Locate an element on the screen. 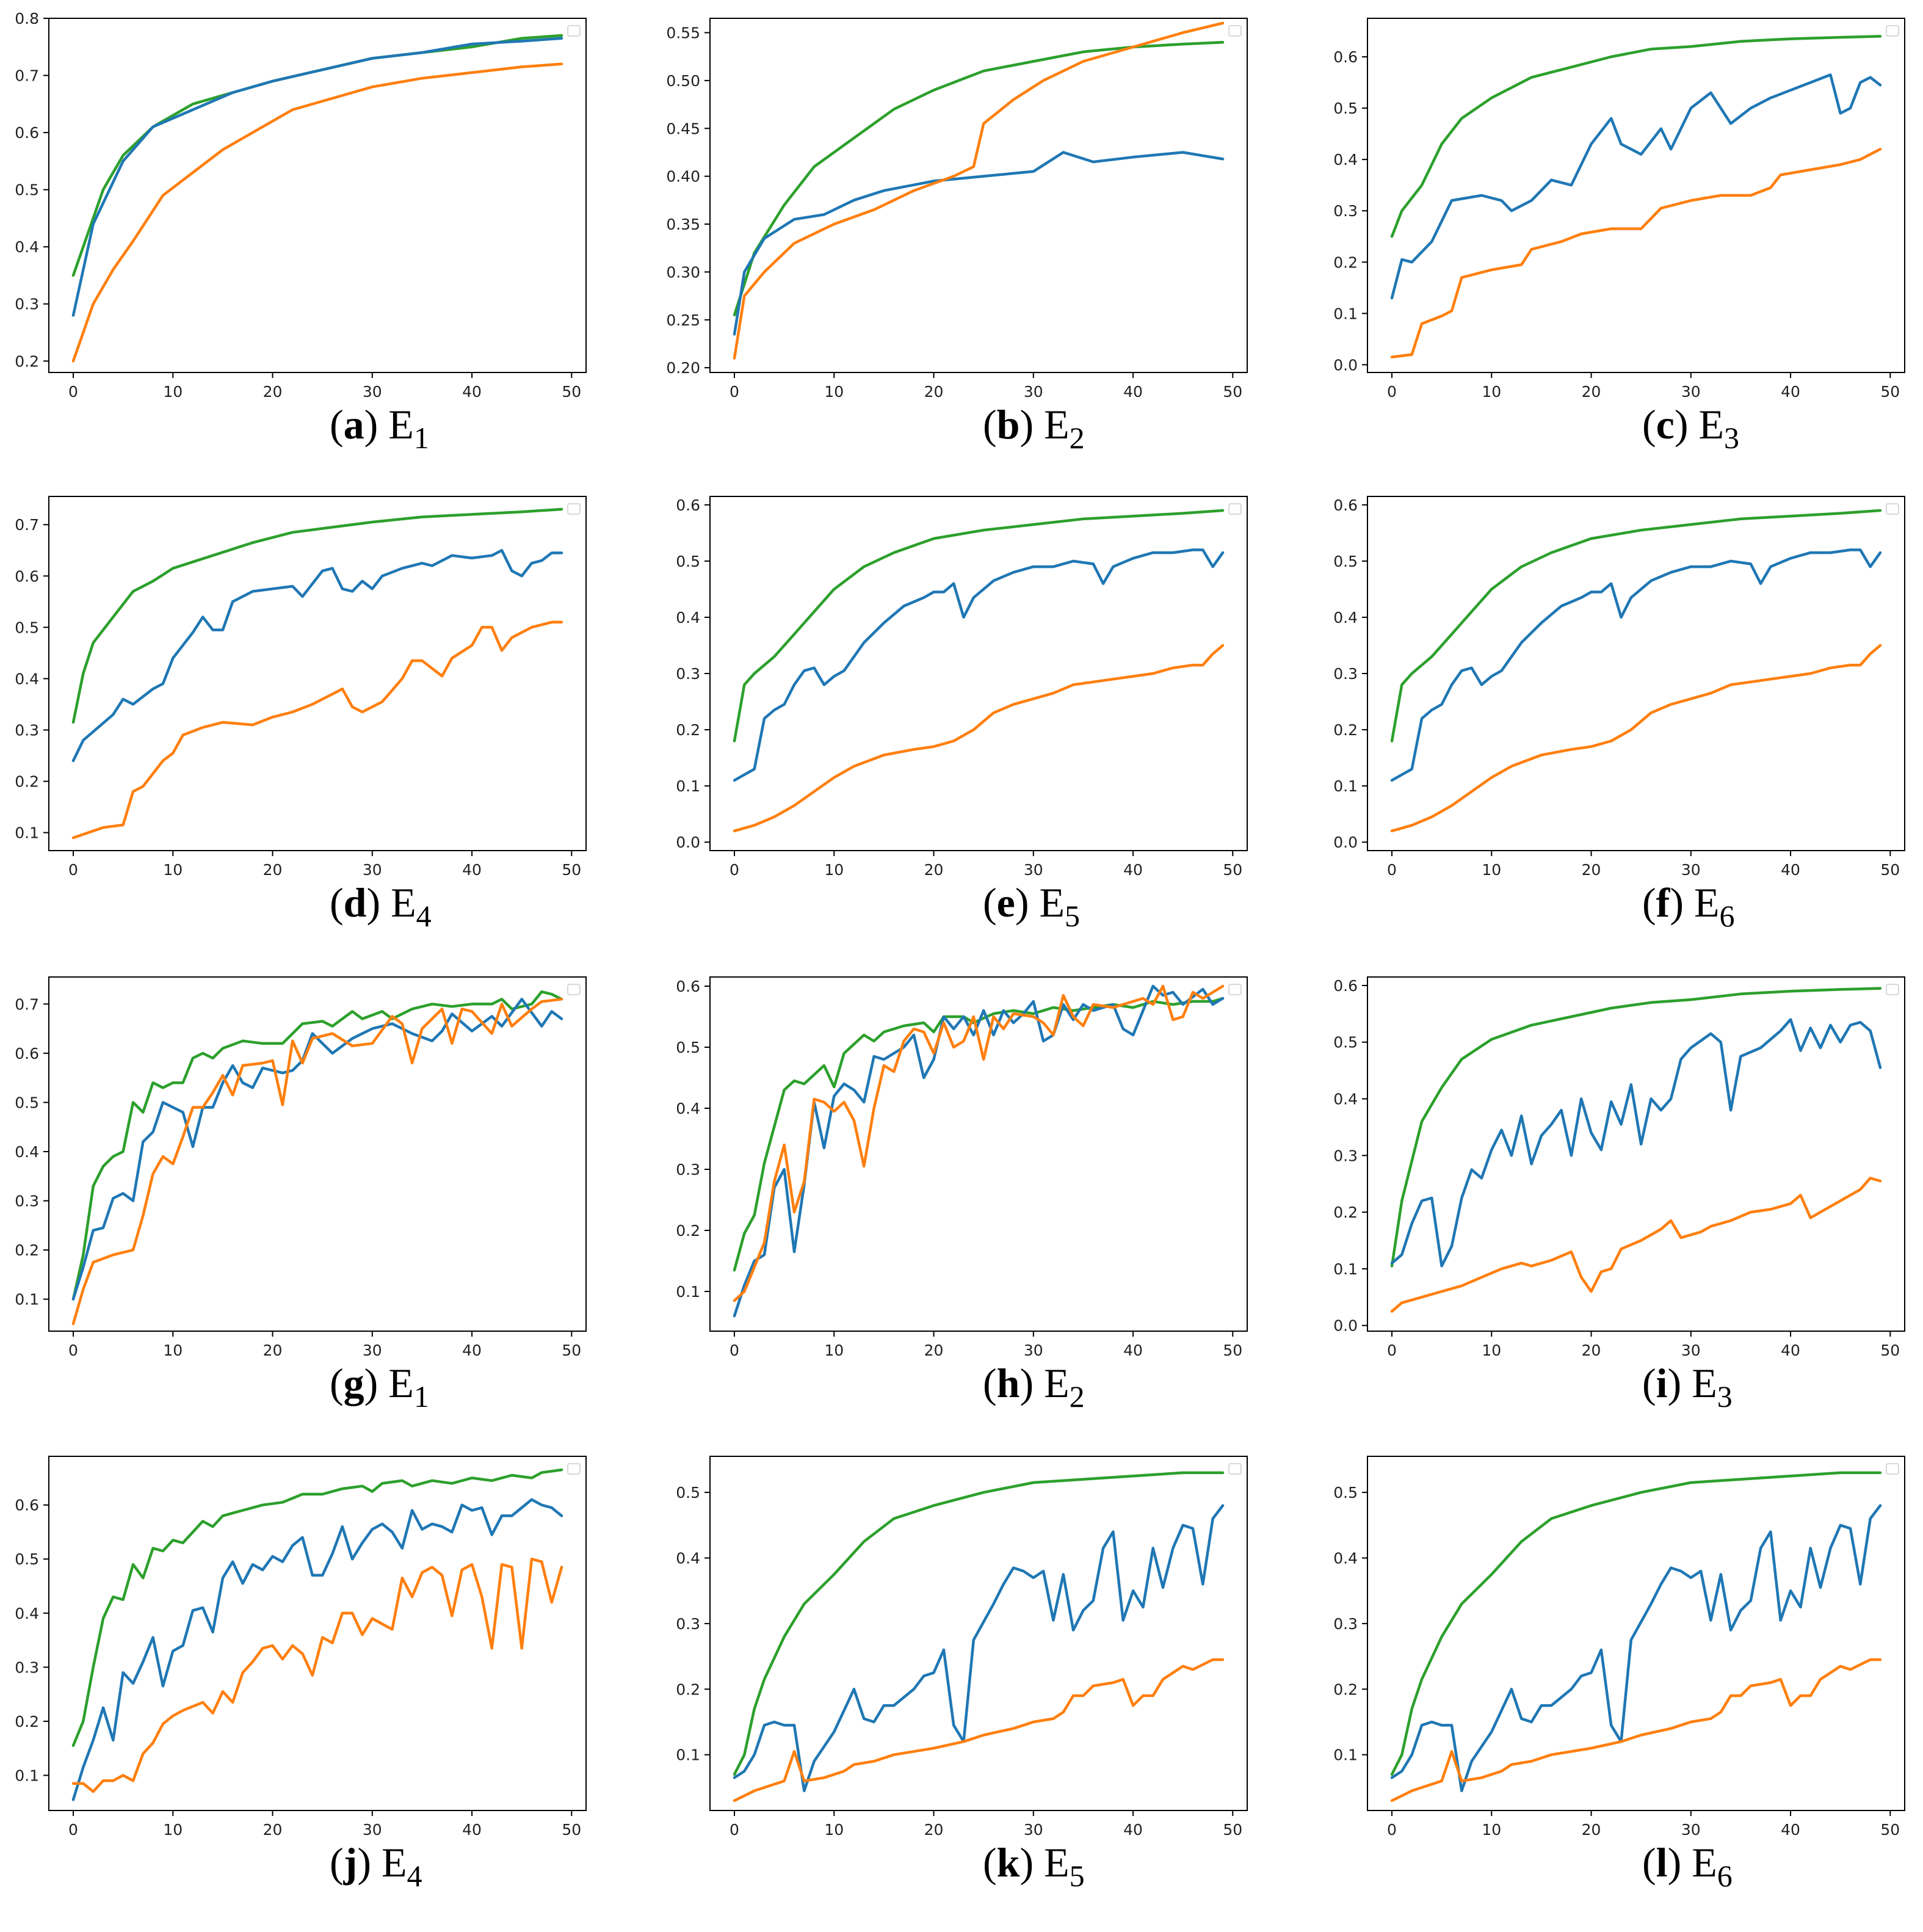 The height and width of the screenshot is (1932, 1923). subplot-caption: (j) E4 is located at coordinates (376, 1866).